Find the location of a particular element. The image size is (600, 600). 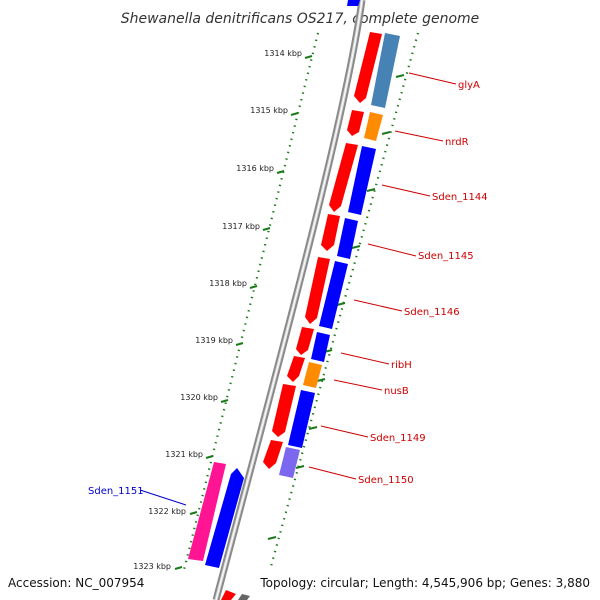

accession-text: Accession: NC_007954 is located at coordinates (76, 583).